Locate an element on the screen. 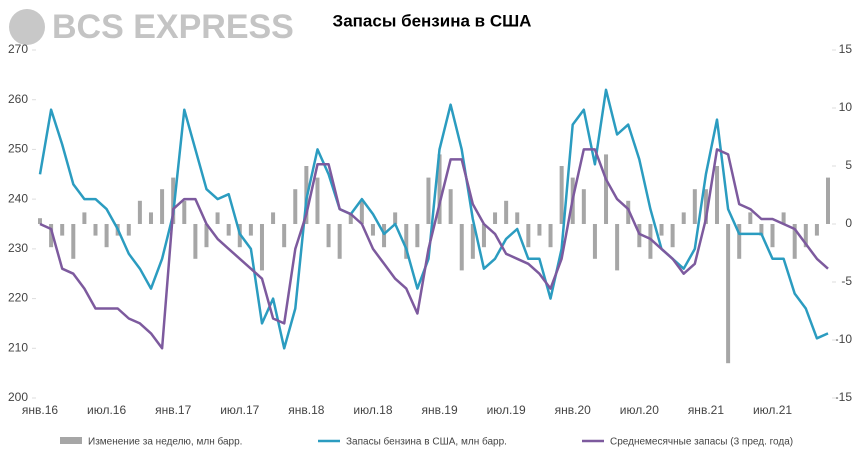 The image size is (867, 463). brand: BCS EXPRESS is located at coordinates (173, 27).